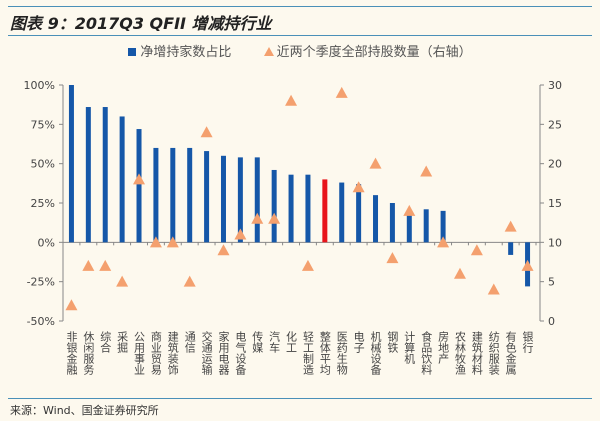  I want to click on bar-轻工制造, so click(308, 208).